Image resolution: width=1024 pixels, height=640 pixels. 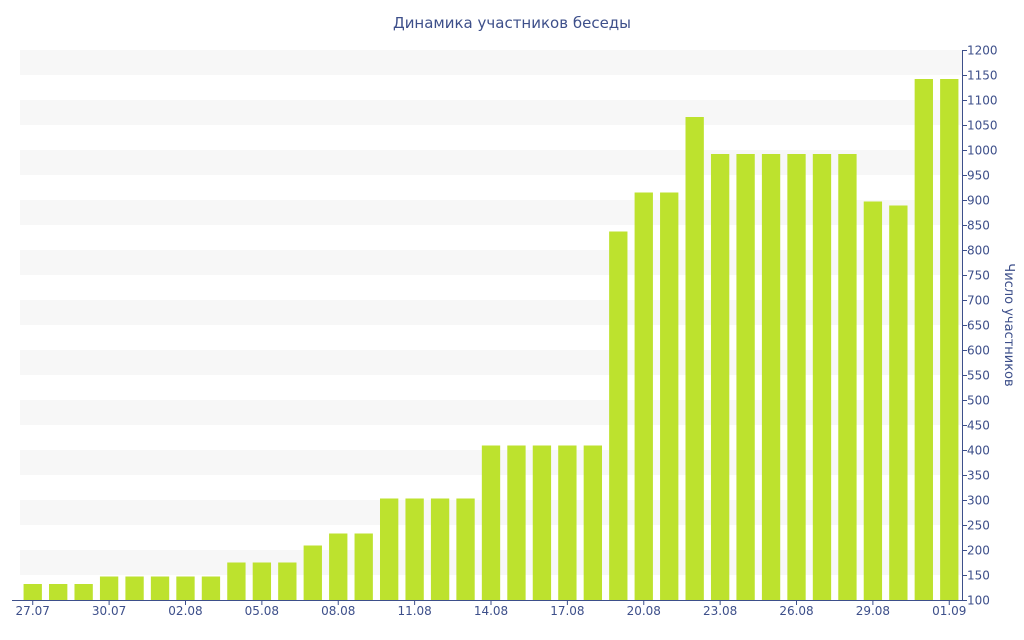 What do you see at coordinates (982, 151) in the screenshot?
I see `y-tick-label: 1000` at bounding box center [982, 151].